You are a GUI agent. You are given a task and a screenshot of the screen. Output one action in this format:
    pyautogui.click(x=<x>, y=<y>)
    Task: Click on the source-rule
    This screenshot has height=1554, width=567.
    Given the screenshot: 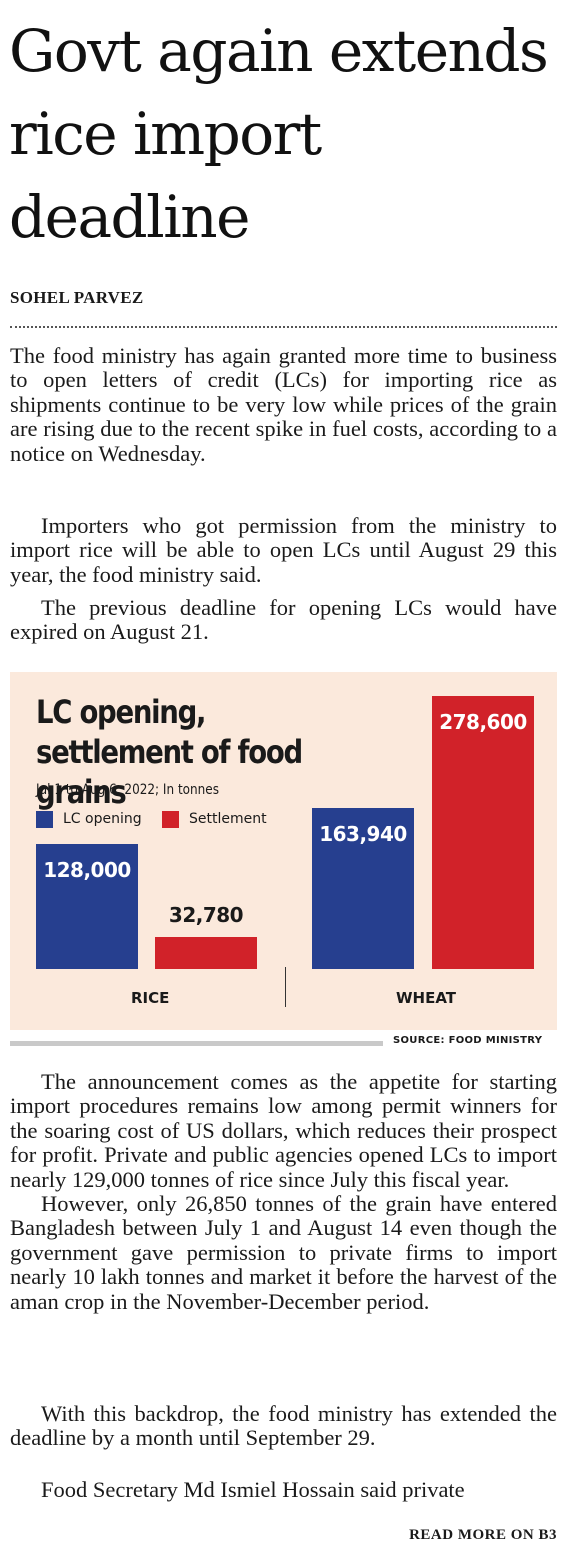 What is the action you would take?
    pyautogui.click(x=196, y=1043)
    